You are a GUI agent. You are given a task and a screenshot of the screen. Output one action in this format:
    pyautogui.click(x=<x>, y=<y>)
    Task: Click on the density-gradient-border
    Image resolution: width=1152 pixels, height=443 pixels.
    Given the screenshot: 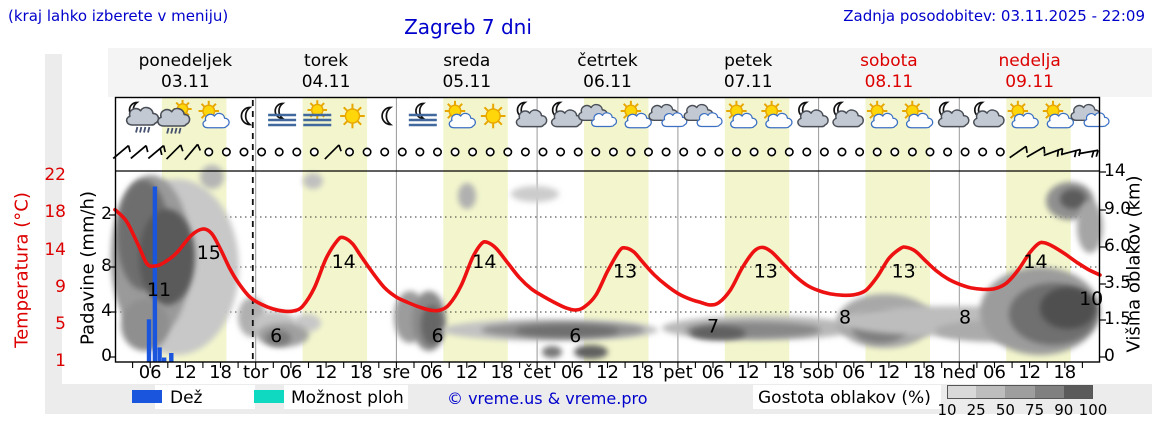 What is the action you would take?
    pyautogui.click(x=1020, y=392)
    